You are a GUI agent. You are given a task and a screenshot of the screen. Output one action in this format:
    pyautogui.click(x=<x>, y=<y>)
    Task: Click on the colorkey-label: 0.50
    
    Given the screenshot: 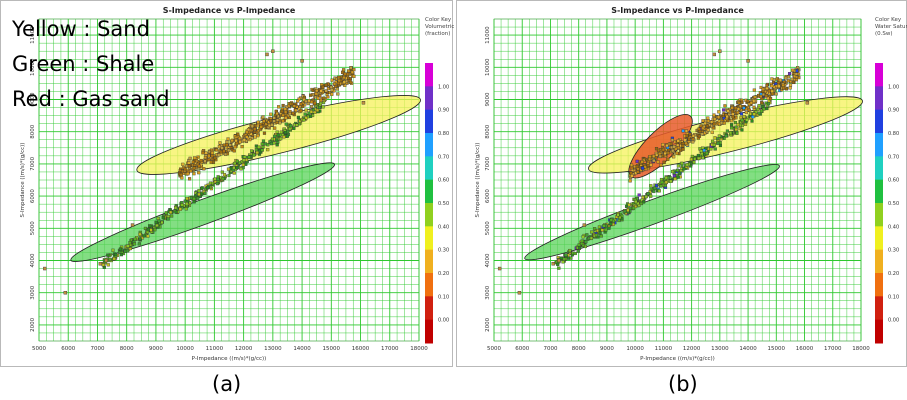 What is the action you would take?
    pyautogui.click(x=893, y=204)
    